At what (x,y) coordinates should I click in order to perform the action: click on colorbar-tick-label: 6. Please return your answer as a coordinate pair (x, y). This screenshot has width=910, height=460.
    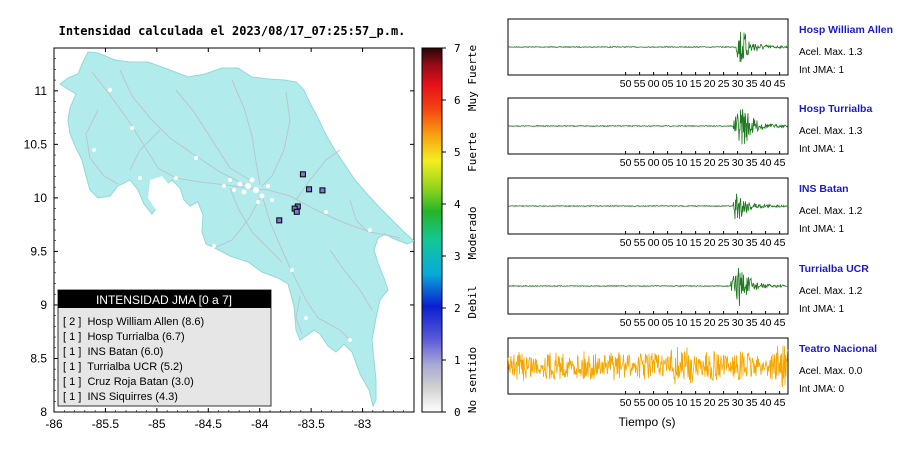
    Looking at the image, I should click on (457, 100).